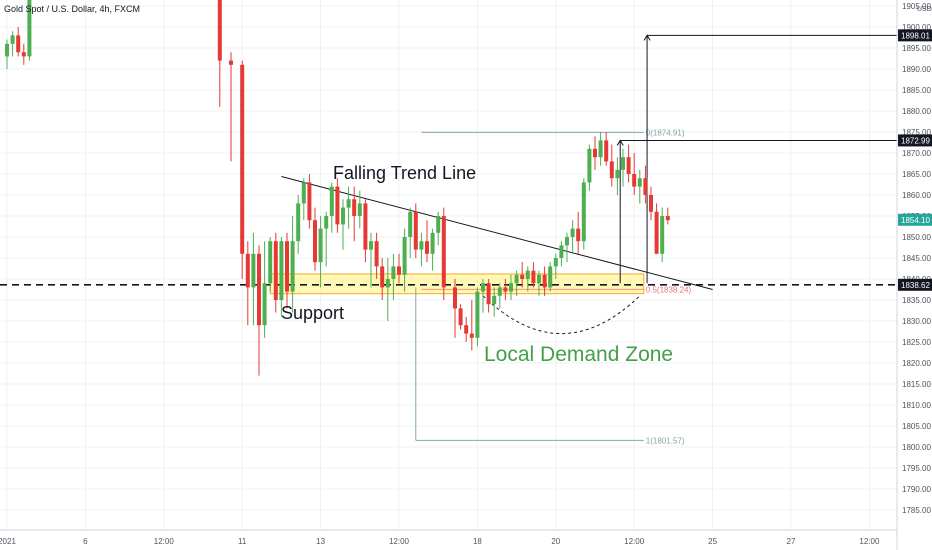 Image resolution: width=932 pixels, height=550 pixels. I want to click on price-tick-label: 1875.00, so click(916, 132).